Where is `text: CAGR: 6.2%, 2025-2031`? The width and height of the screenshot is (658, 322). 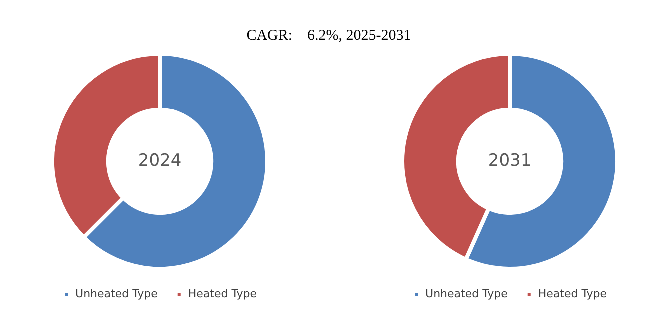 text: CAGR: 6.2%, 2025-2031 is located at coordinates (329, 36).